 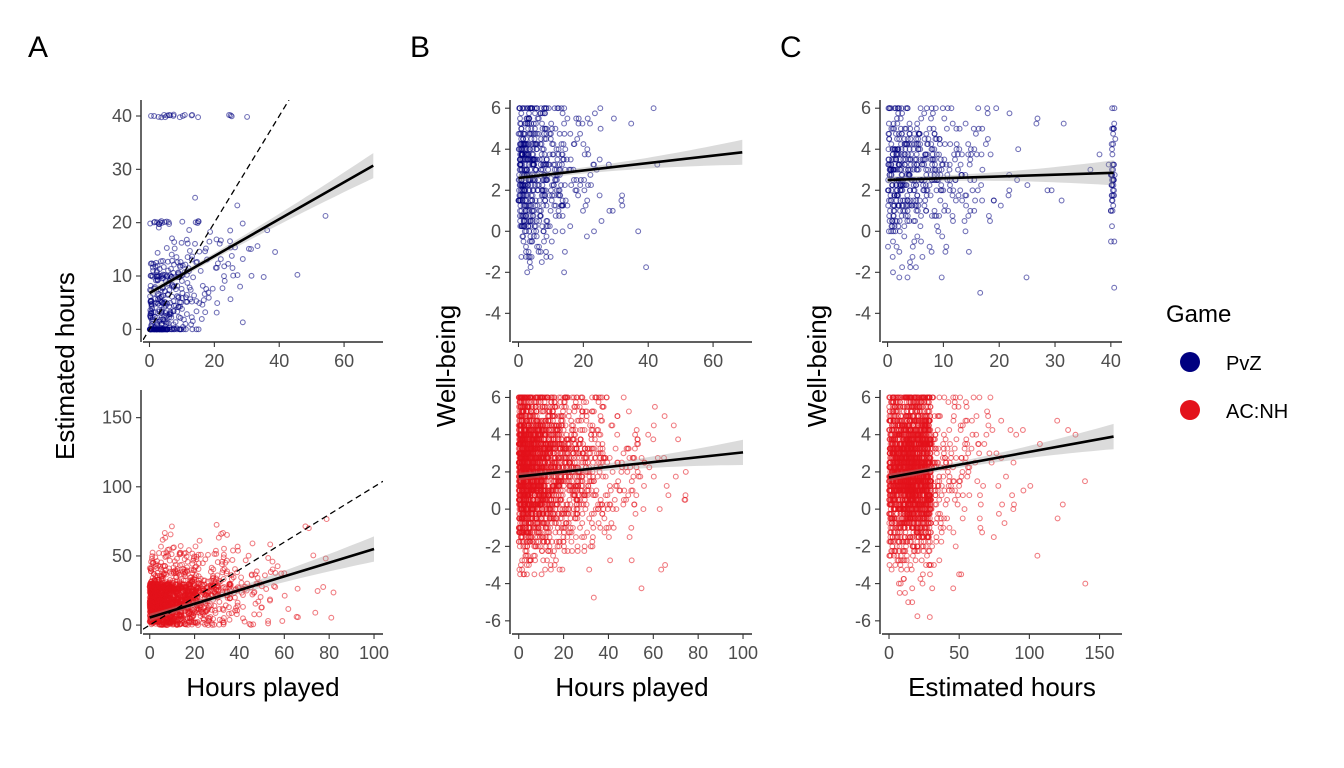 What do you see at coordinates (1190, 362) in the screenshot?
I see `legend-swatch-pvz` at bounding box center [1190, 362].